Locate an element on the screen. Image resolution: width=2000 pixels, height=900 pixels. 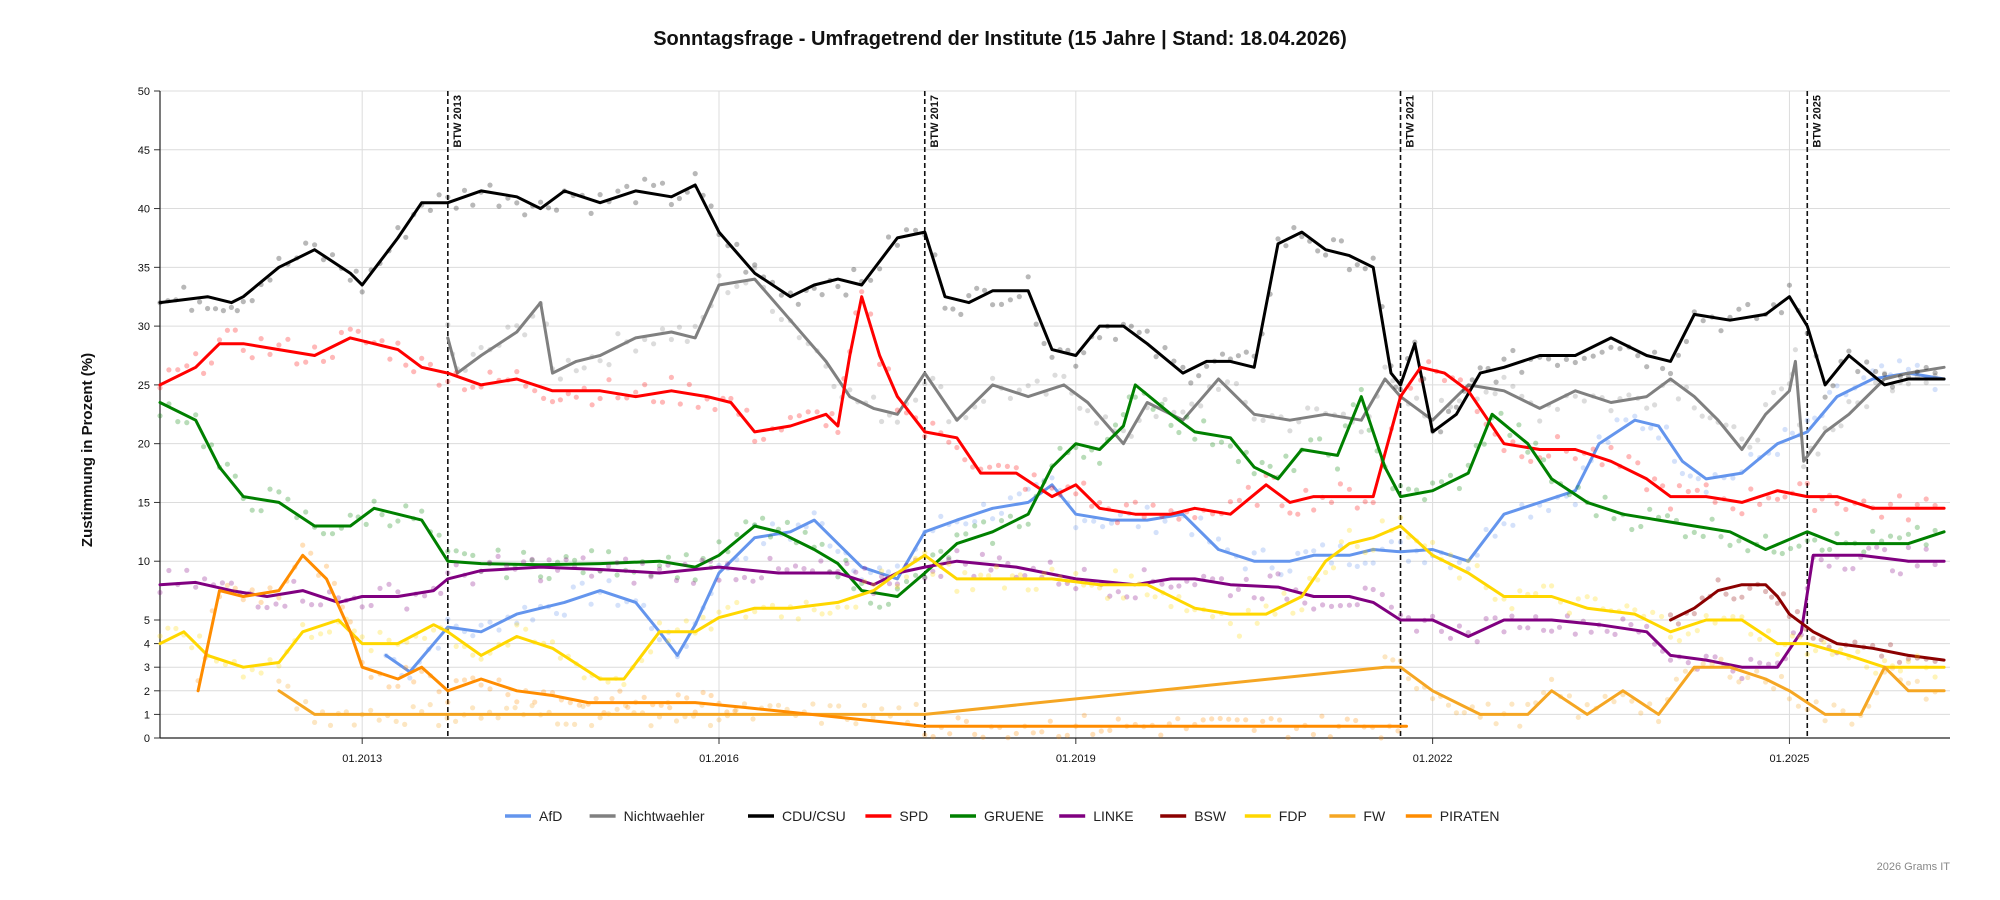
legend-item-cdu-csu: CDU/CSU is located at coordinates (797, 816).